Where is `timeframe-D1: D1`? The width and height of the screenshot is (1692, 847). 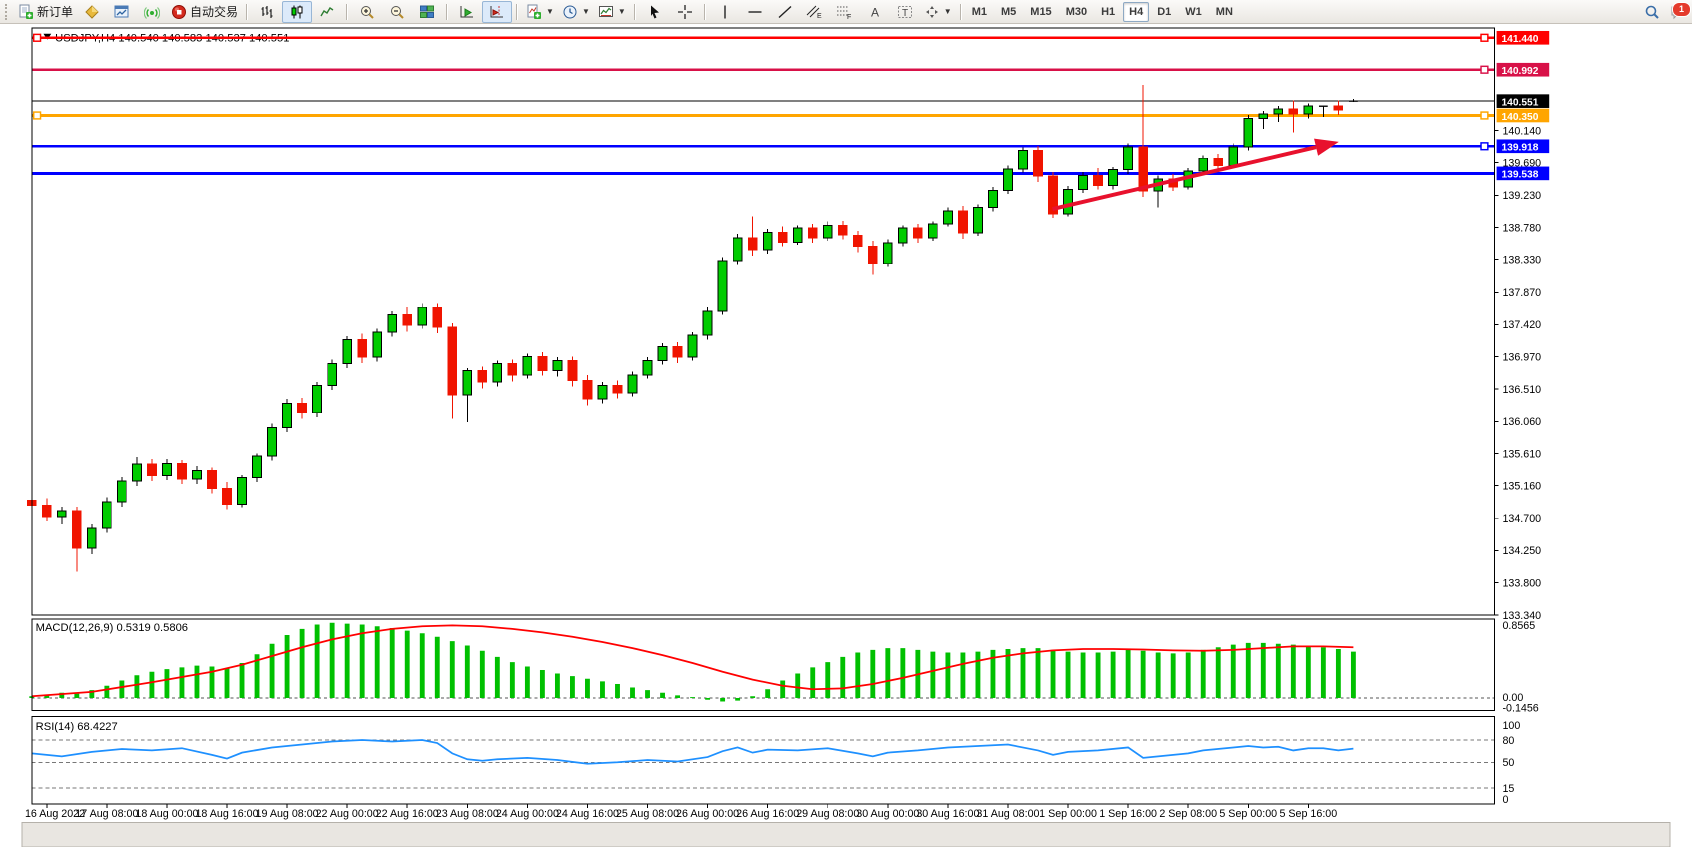 timeframe-D1: D1 is located at coordinates (1164, 11).